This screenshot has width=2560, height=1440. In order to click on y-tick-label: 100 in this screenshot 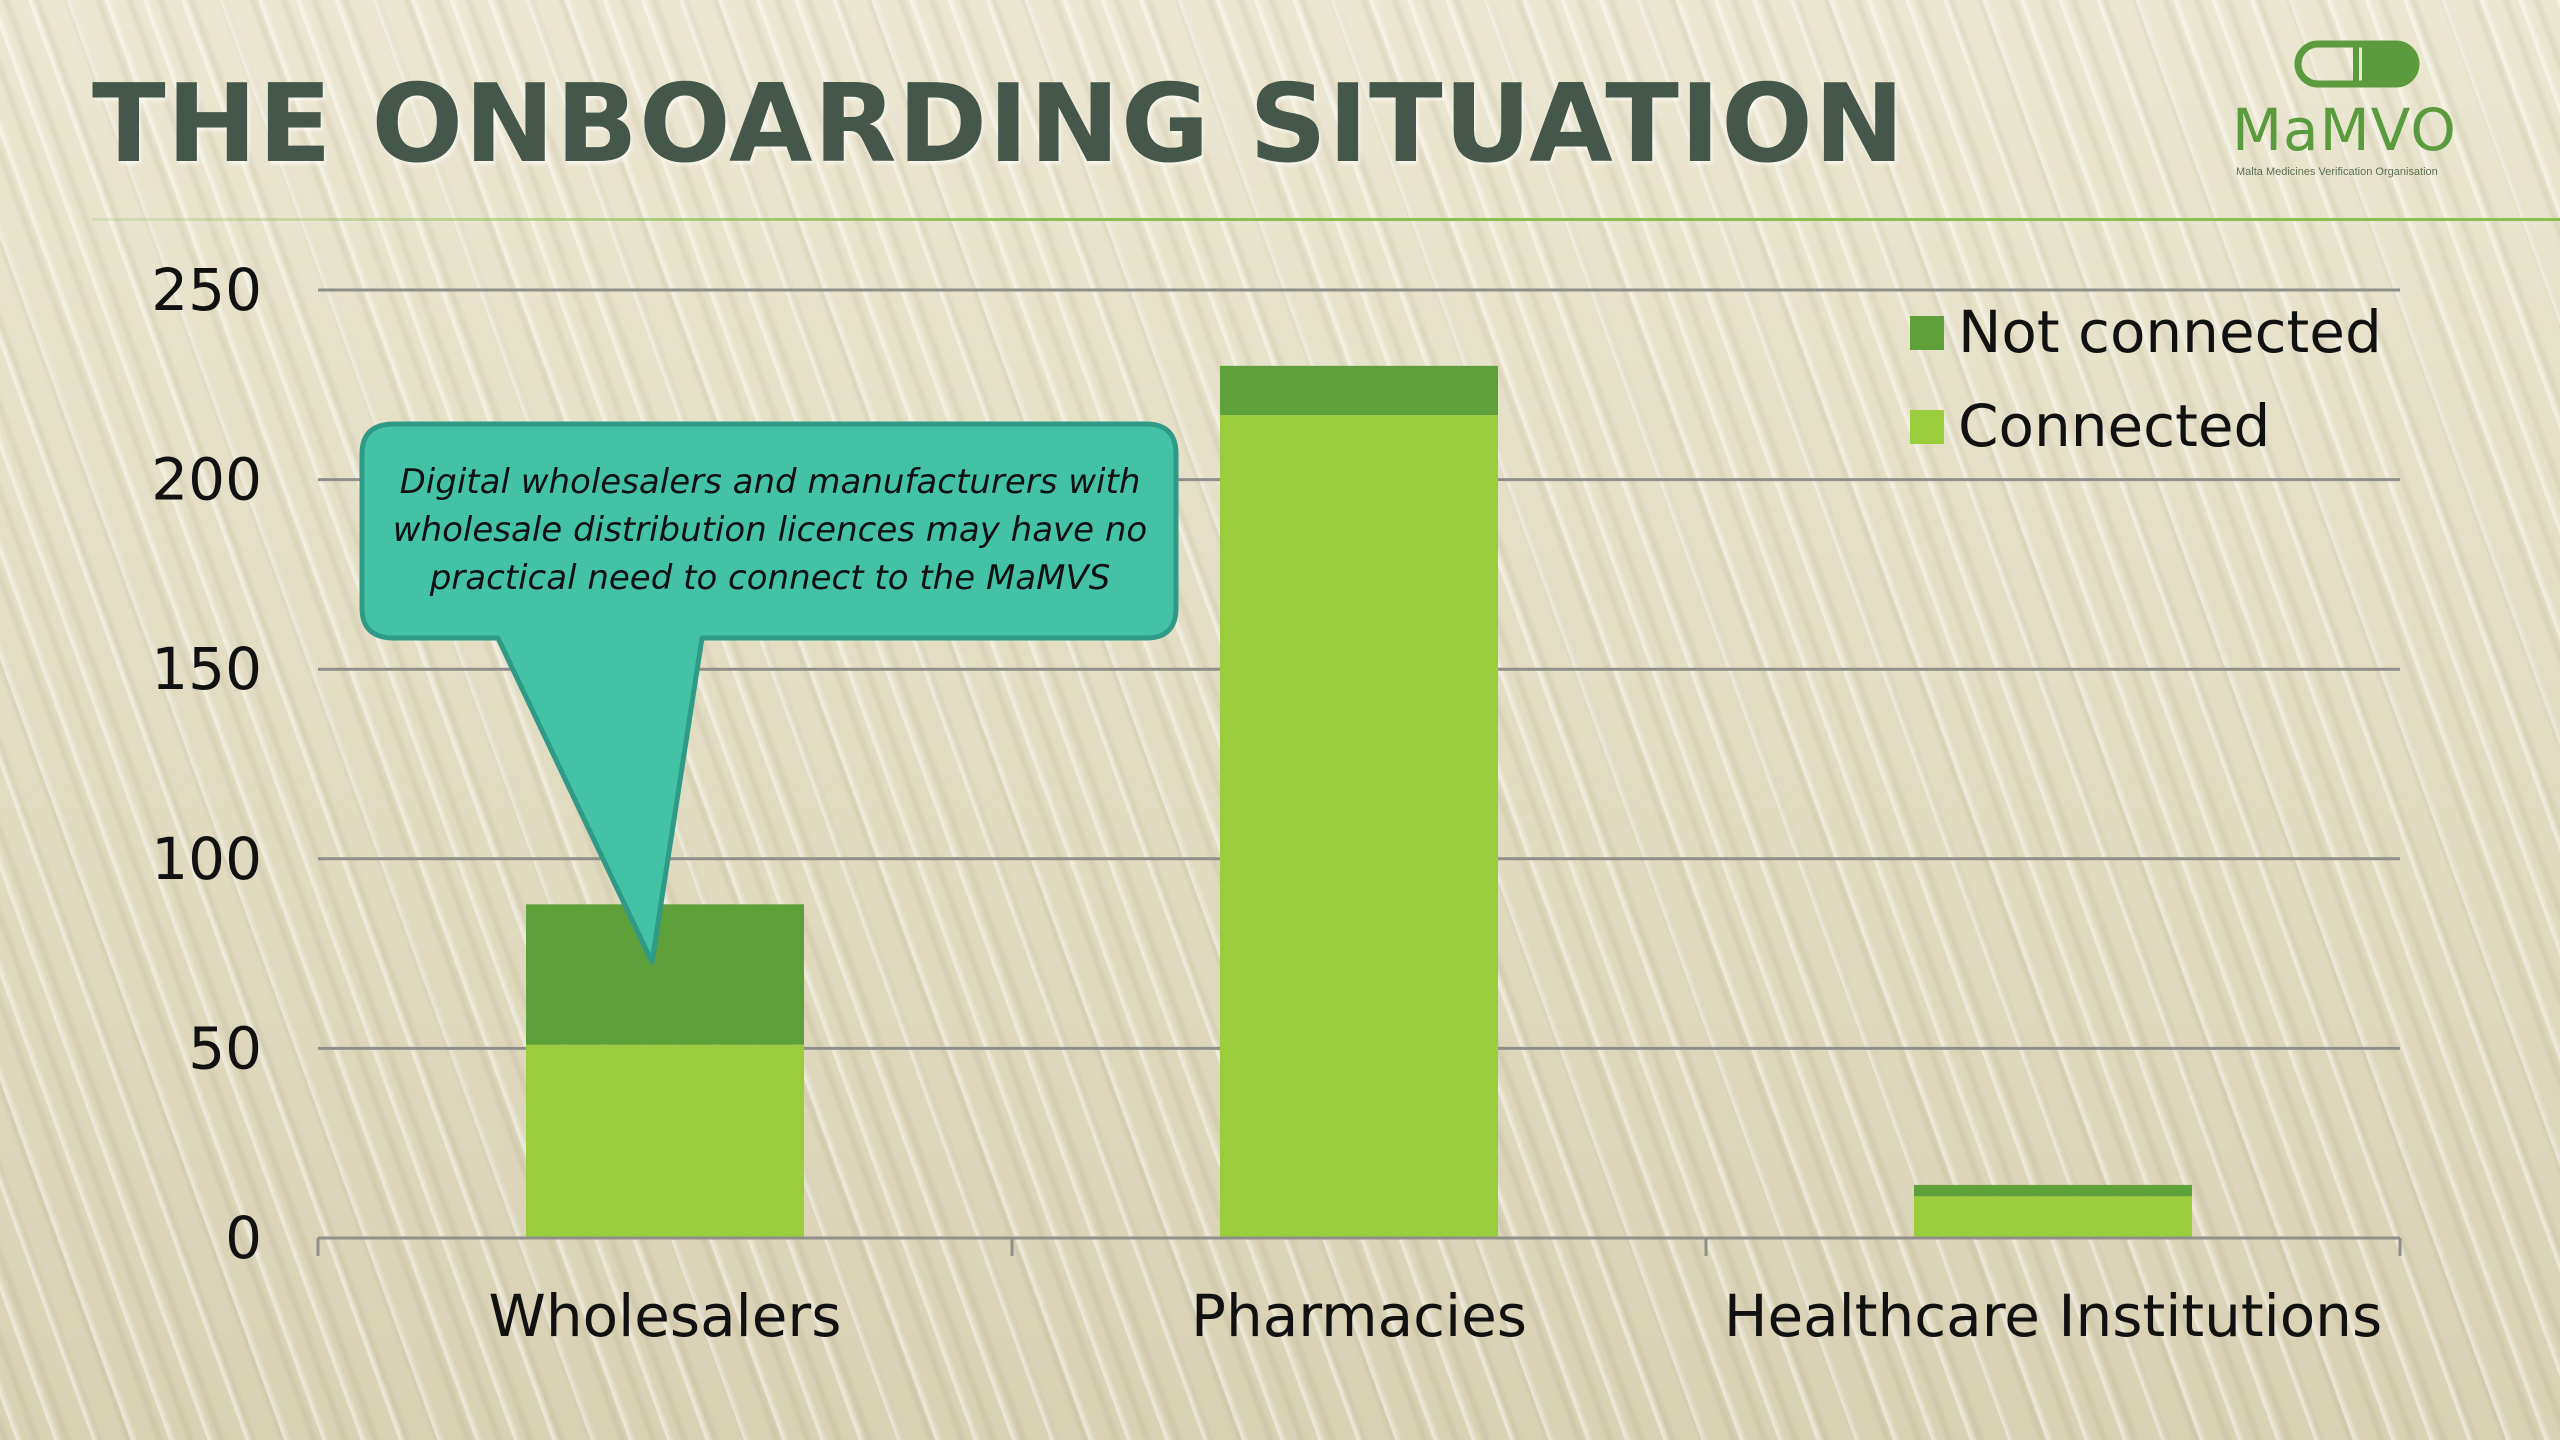, I will do `click(206, 859)`.